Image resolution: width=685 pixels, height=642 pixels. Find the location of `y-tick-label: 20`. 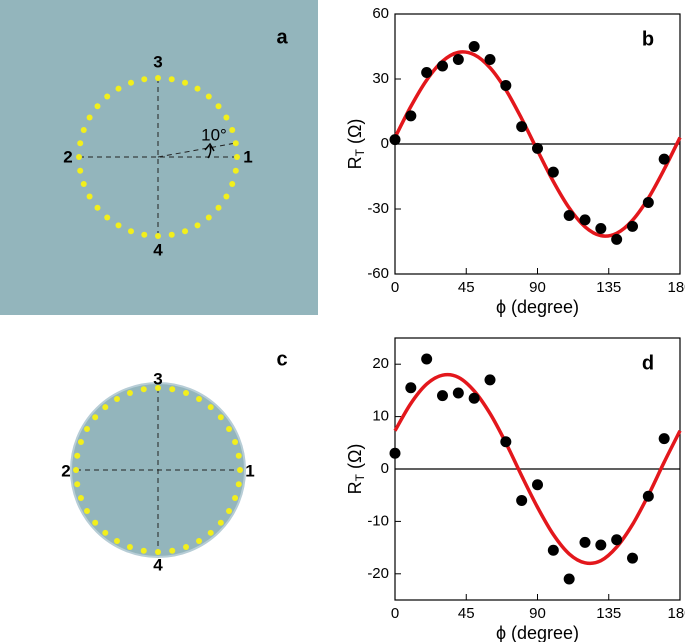

y-tick-label: 20 is located at coordinates (380, 363).